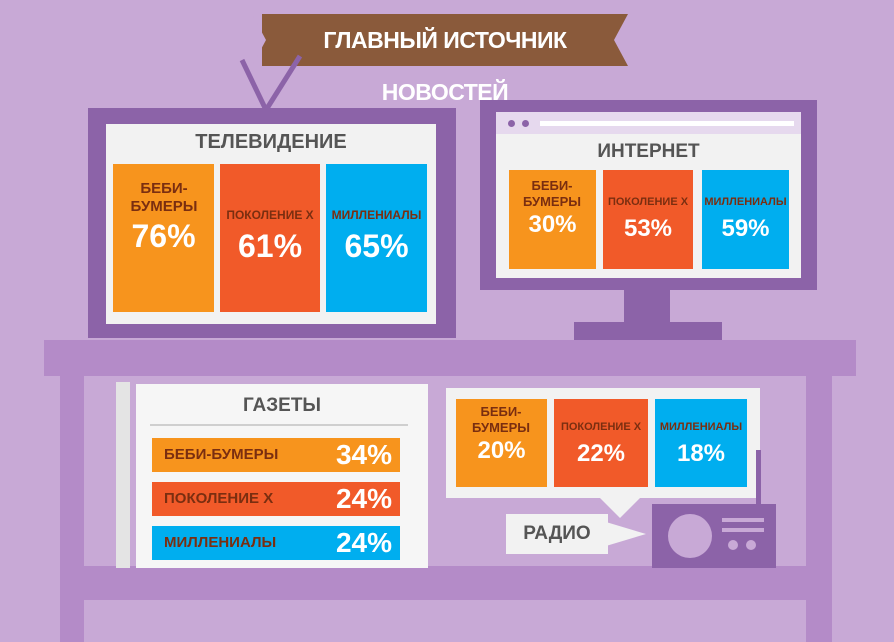 This screenshot has width=894, height=642. What do you see at coordinates (445, 66) in the screenshot?
I see `page-title: ГЛАВНЫЙ ИСТОЧНИК НОВОСТЕЙ` at bounding box center [445, 66].